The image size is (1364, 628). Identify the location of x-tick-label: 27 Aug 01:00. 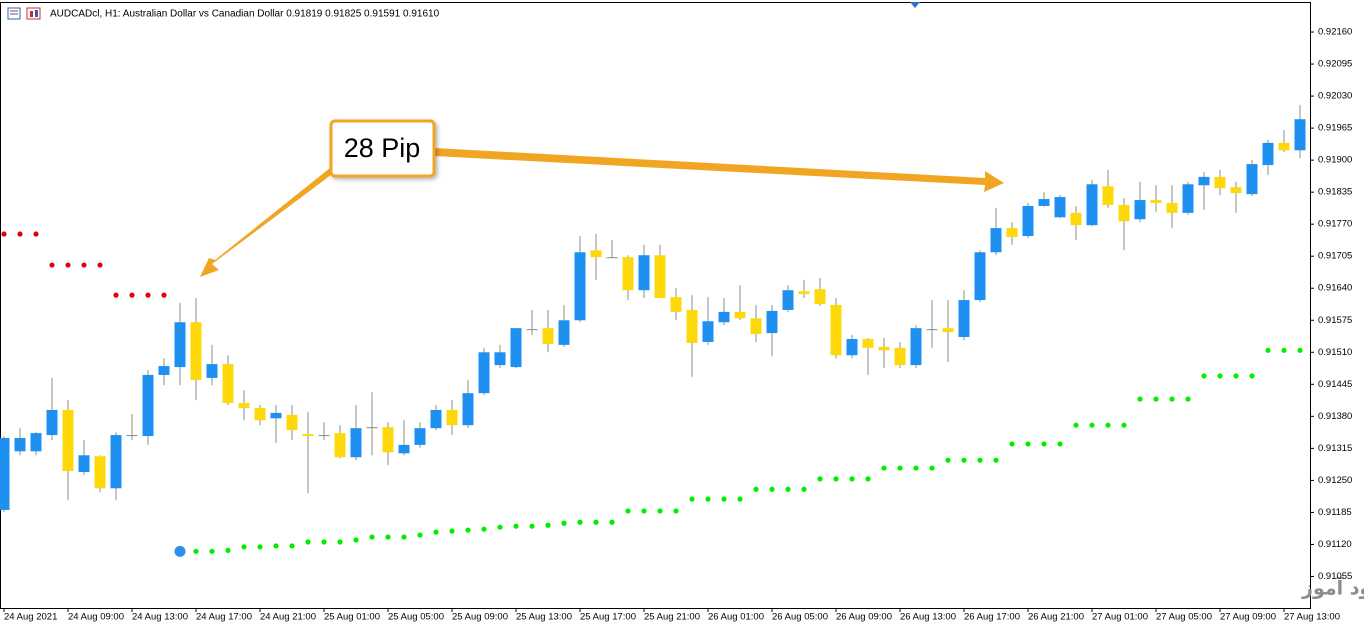
(1120, 617).